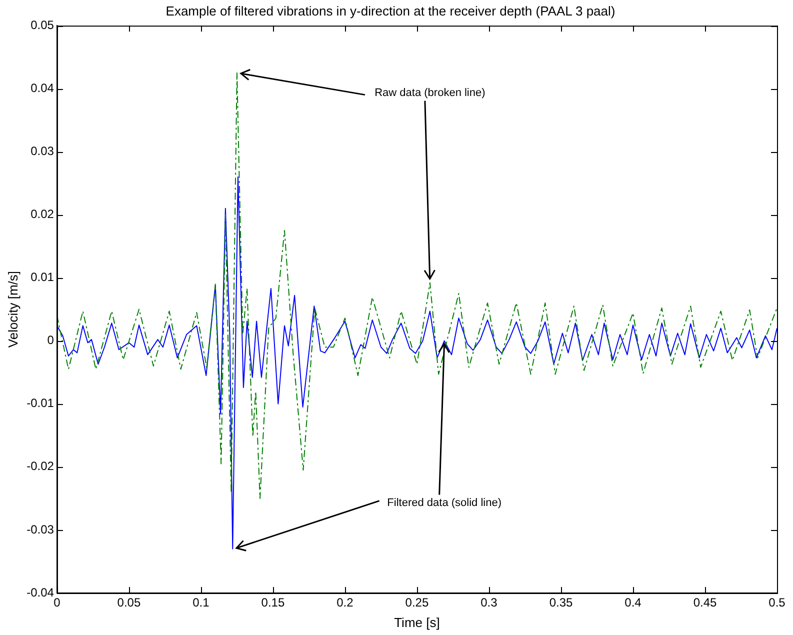 The image size is (793, 635). Describe the element at coordinates (129, 603) in the screenshot. I see `x-tick-label: 0.05` at that location.